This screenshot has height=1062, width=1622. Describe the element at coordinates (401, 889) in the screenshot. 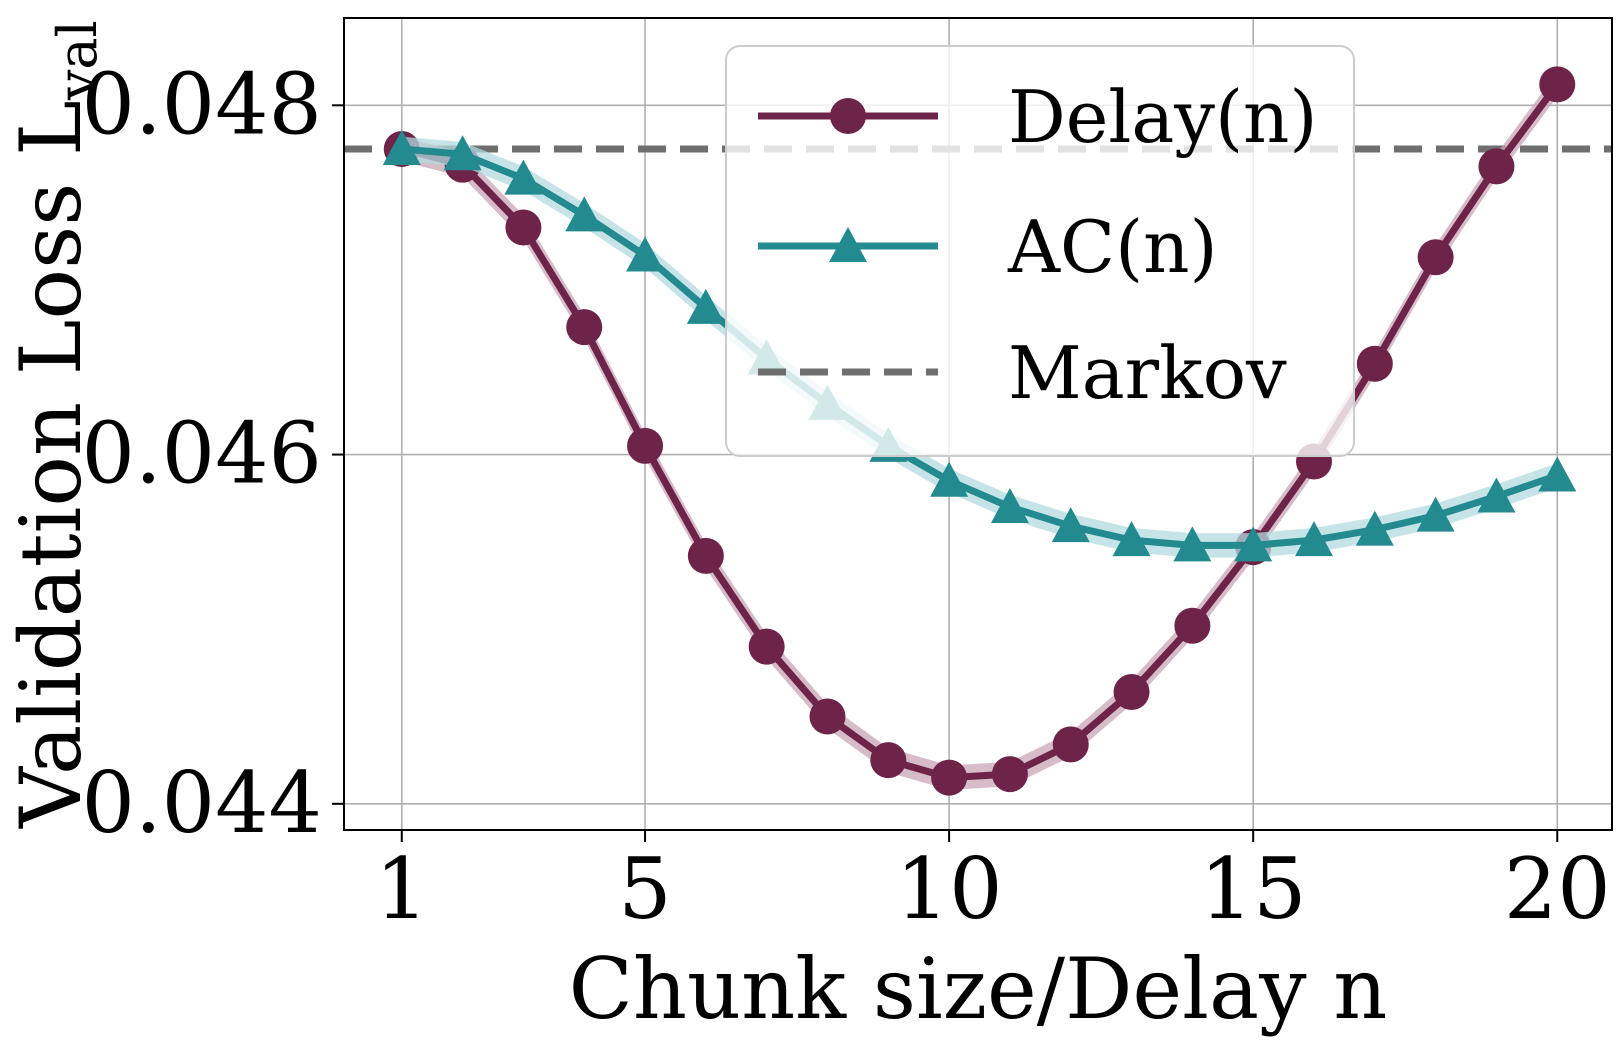

I see `x-tick-label: 1` at that location.